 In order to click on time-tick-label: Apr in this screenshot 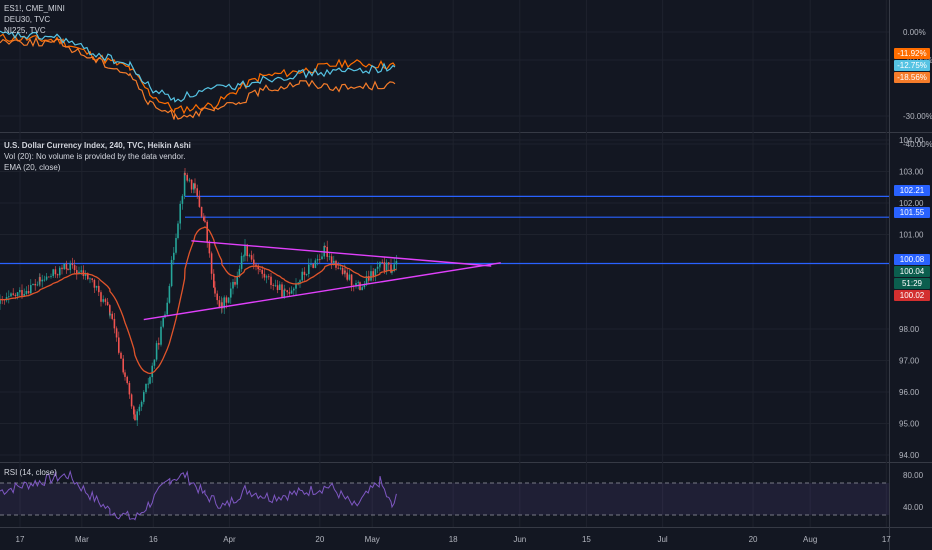, I will do `click(229, 539)`.